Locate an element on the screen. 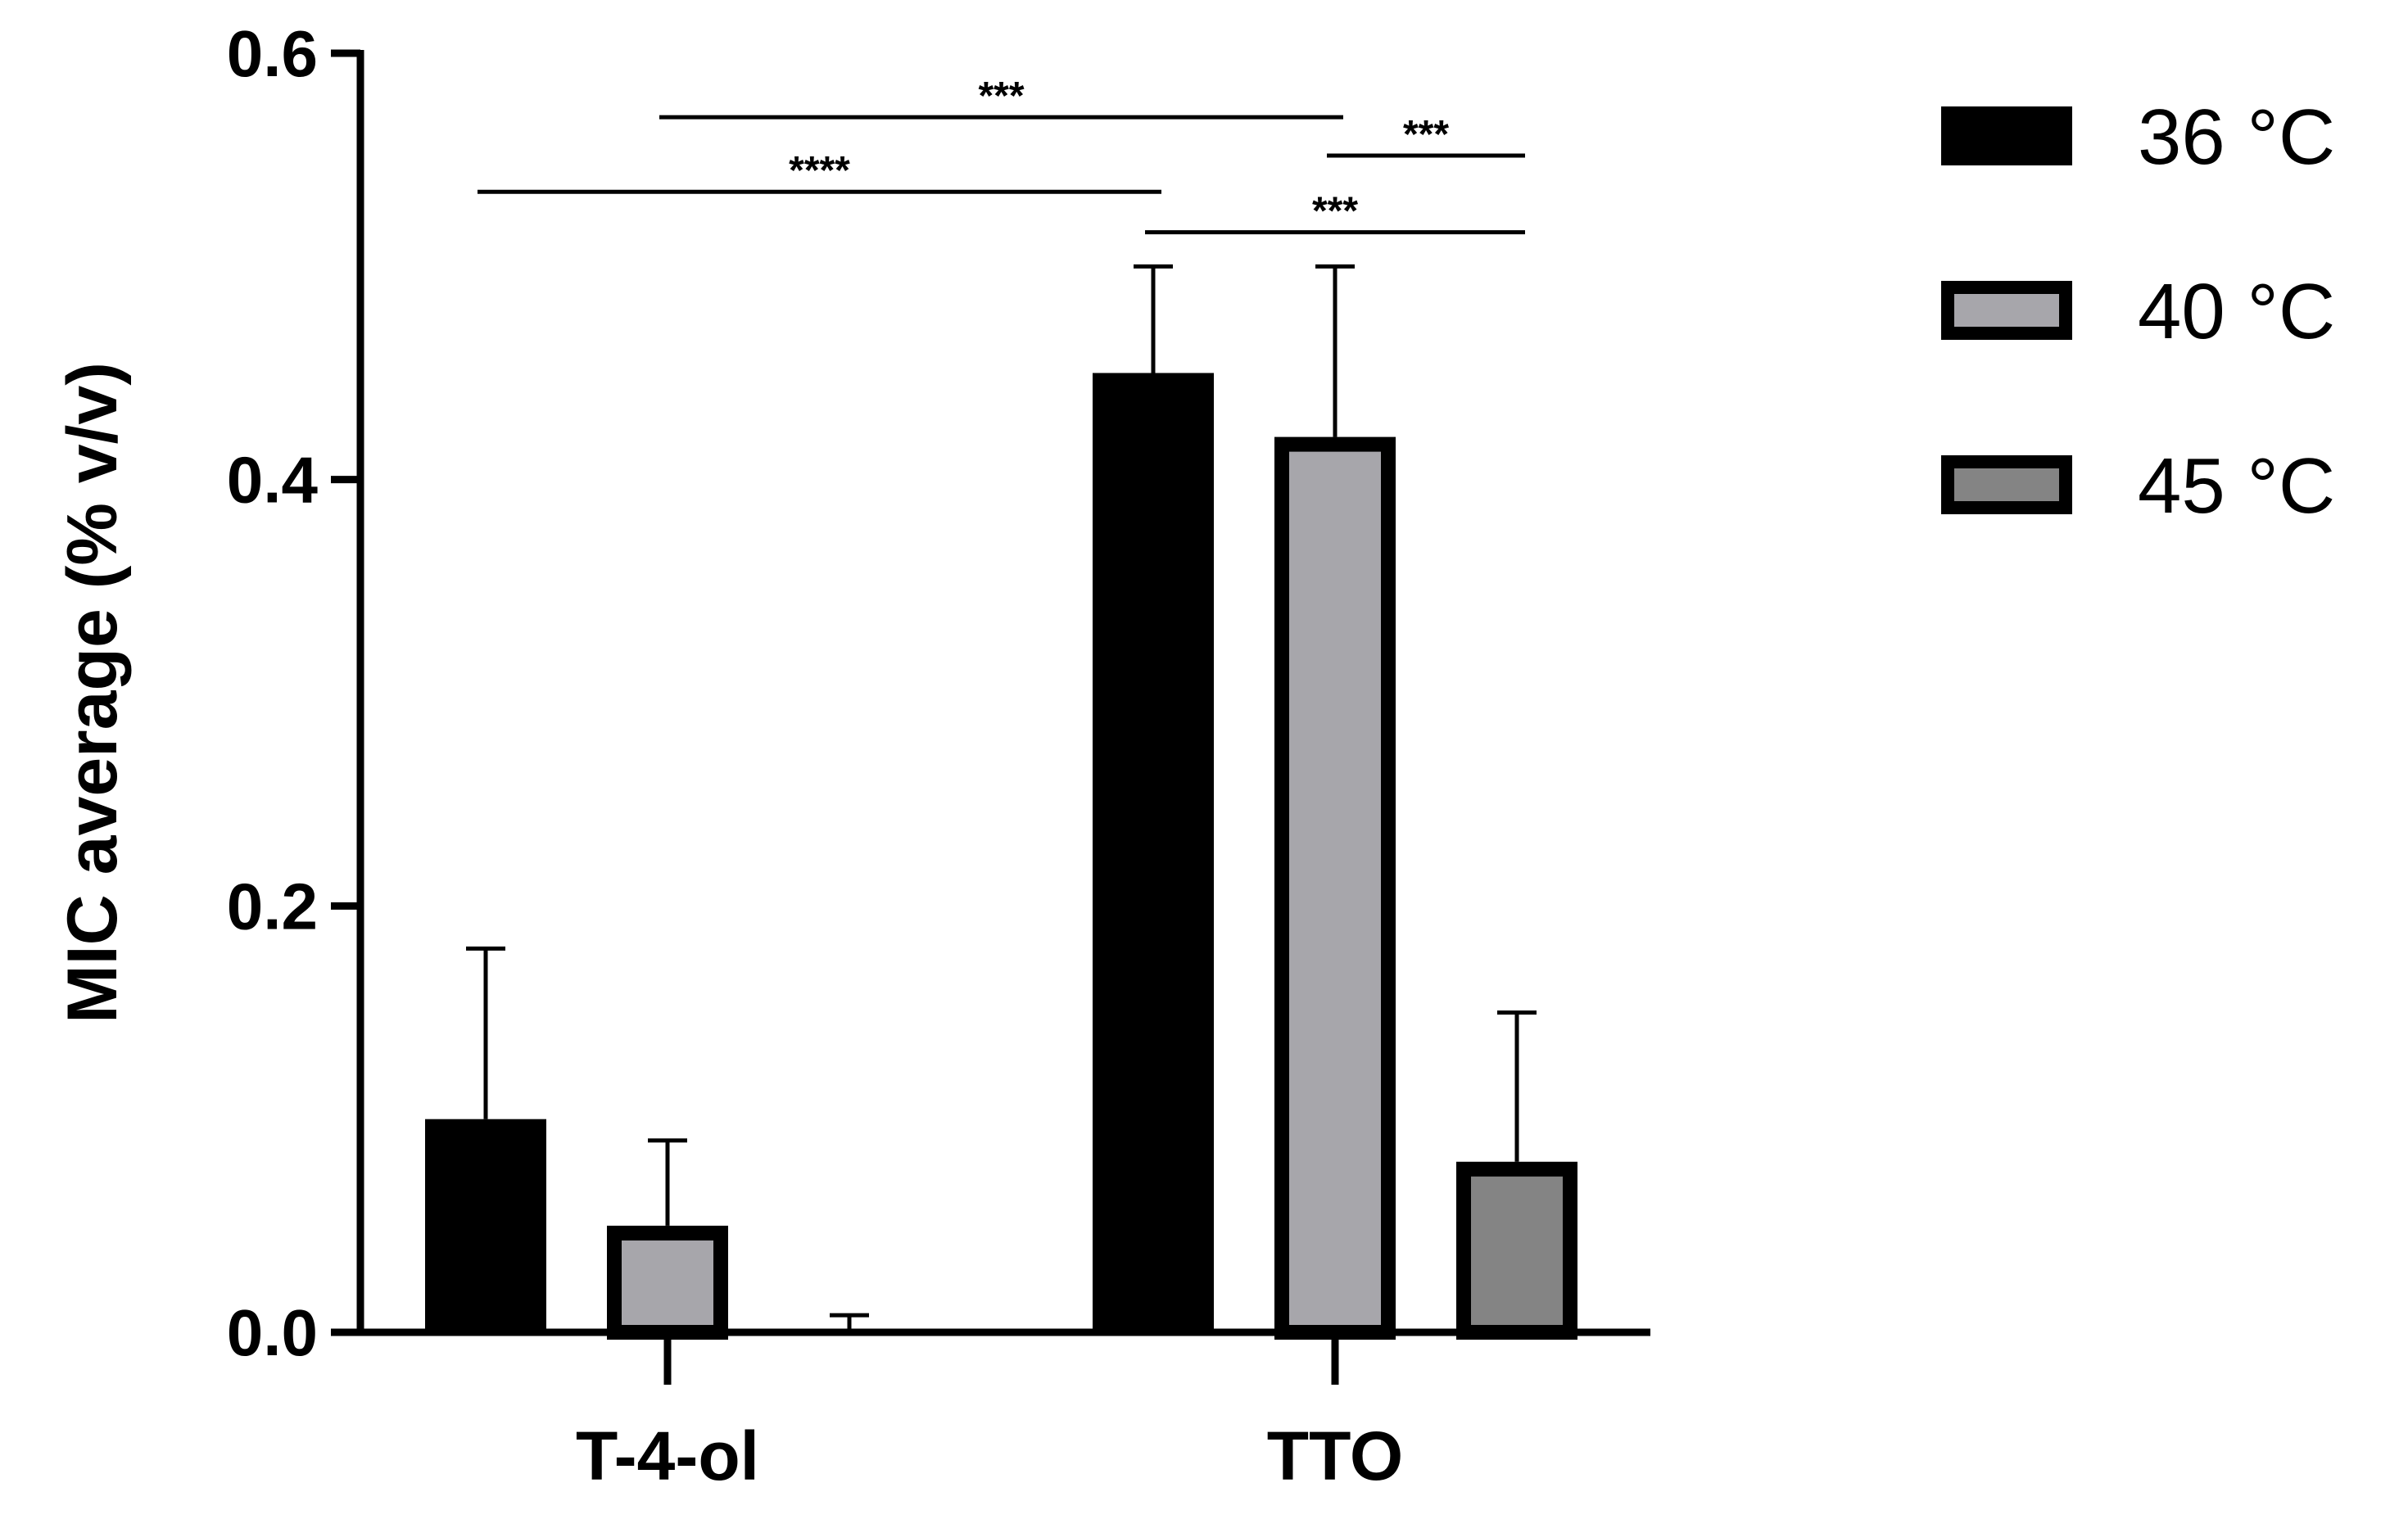 The height and width of the screenshot is (1519, 2408). y-tick-label: 0.4 is located at coordinates (273, 480).